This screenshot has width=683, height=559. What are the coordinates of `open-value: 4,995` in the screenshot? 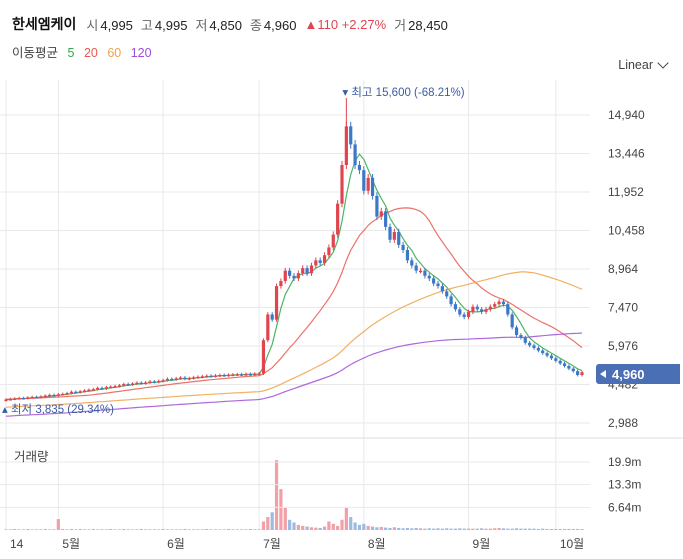 It's located at (116, 25).